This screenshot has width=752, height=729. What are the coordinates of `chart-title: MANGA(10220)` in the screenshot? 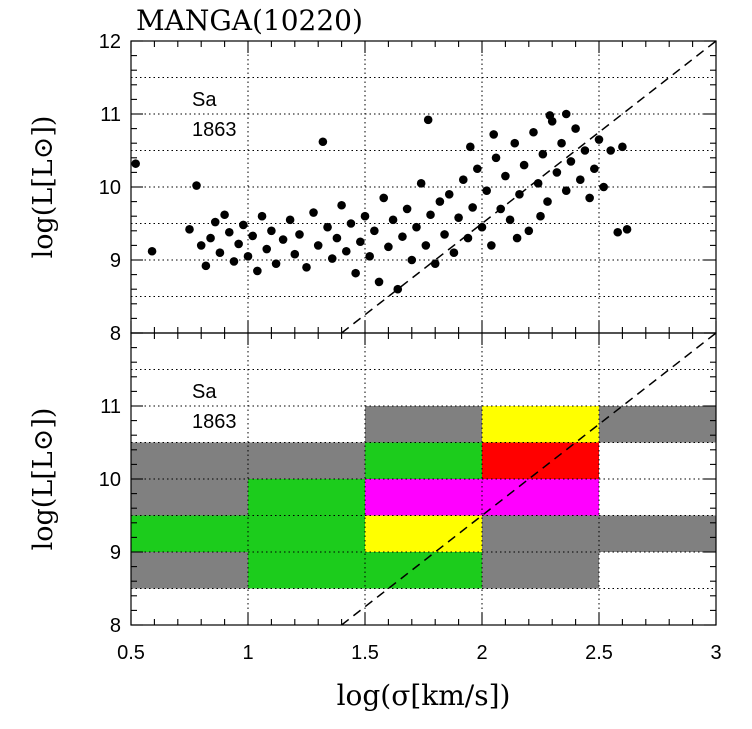 It's located at (249, 20).